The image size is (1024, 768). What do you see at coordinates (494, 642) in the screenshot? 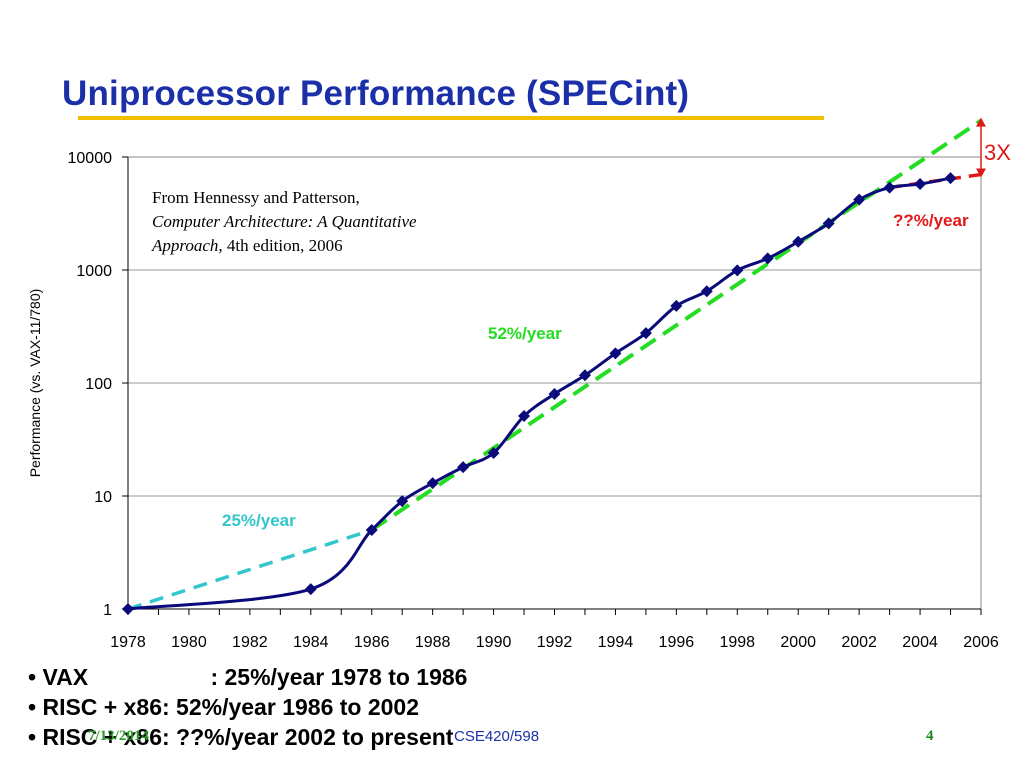
I see `x-tick-label: 1990` at bounding box center [494, 642].